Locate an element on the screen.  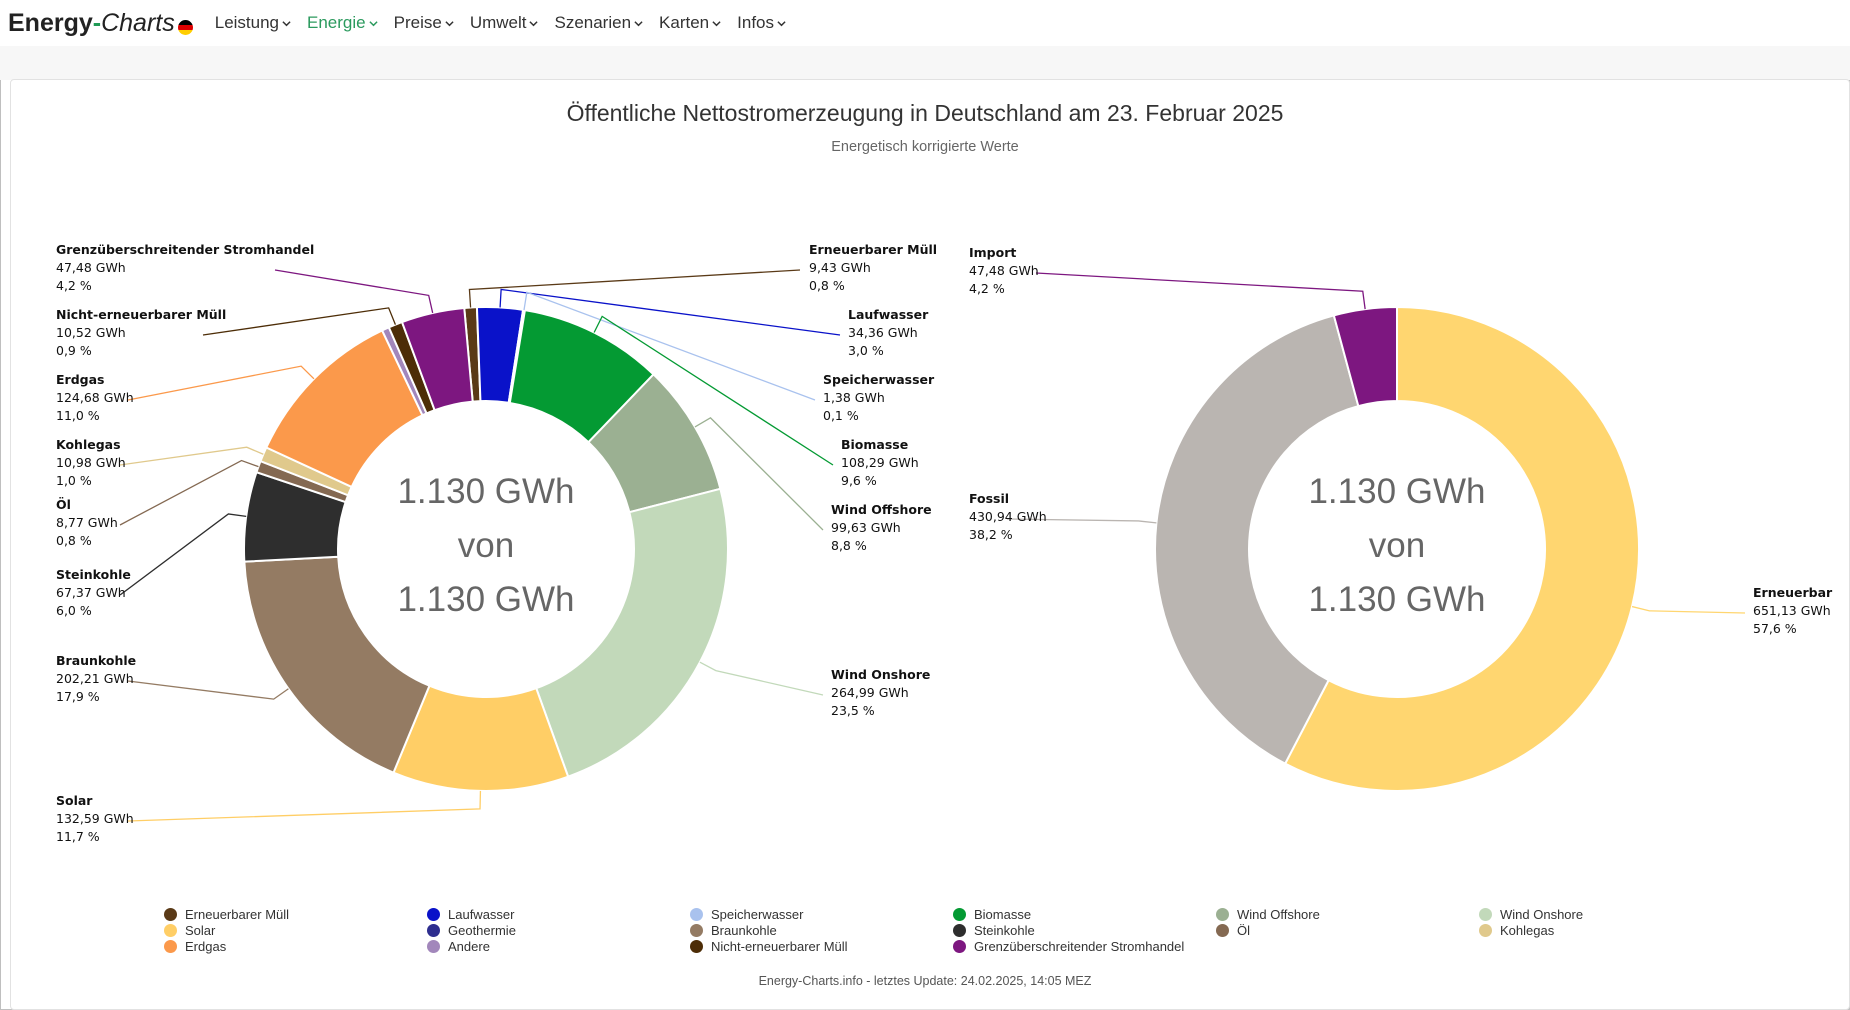
slice-label-name: Öl is located at coordinates (63, 504).